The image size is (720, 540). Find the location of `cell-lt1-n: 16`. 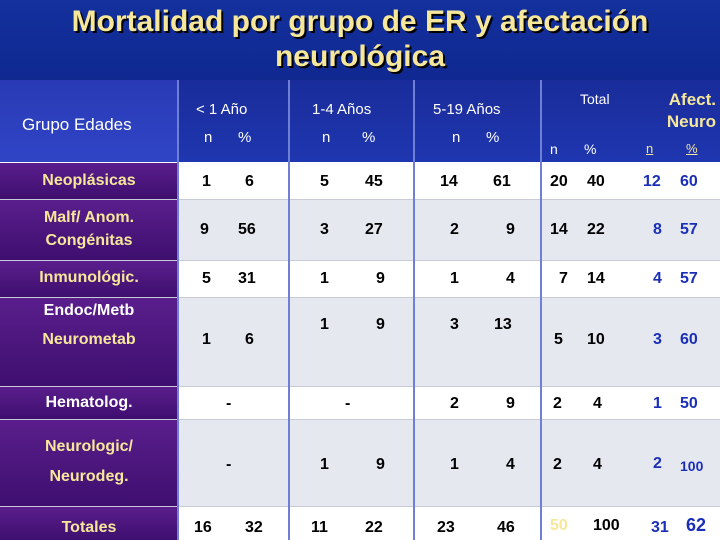

cell-lt1-n: 16 is located at coordinates (203, 527).